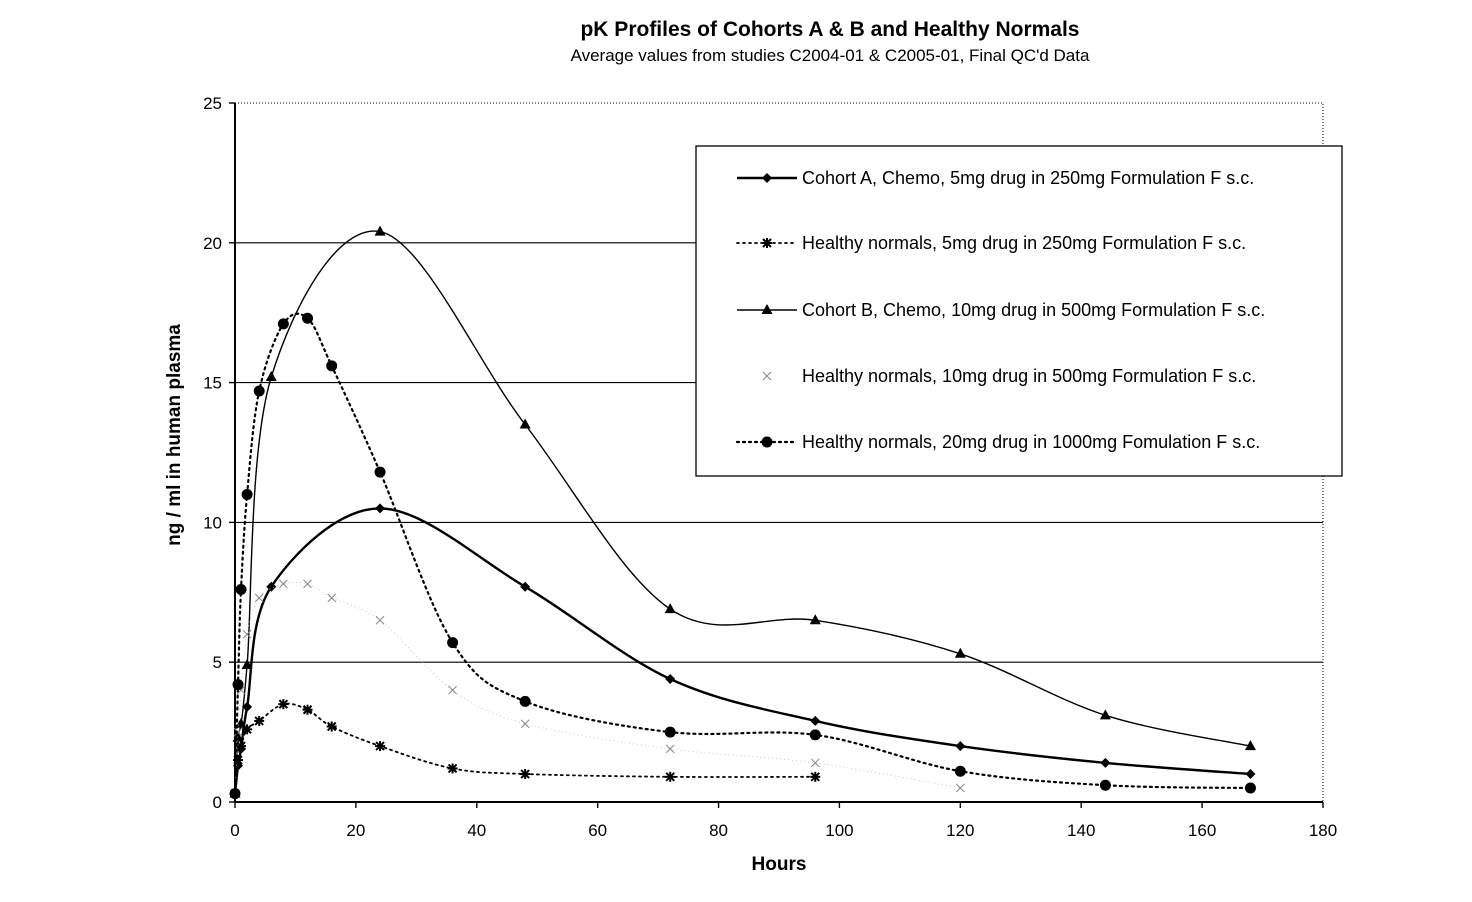 The height and width of the screenshot is (902, 1472). What do you see at coordinates (212, 522) in the screenshot?
I see `y-tick-label: 10` at bounding box center [212, 522].